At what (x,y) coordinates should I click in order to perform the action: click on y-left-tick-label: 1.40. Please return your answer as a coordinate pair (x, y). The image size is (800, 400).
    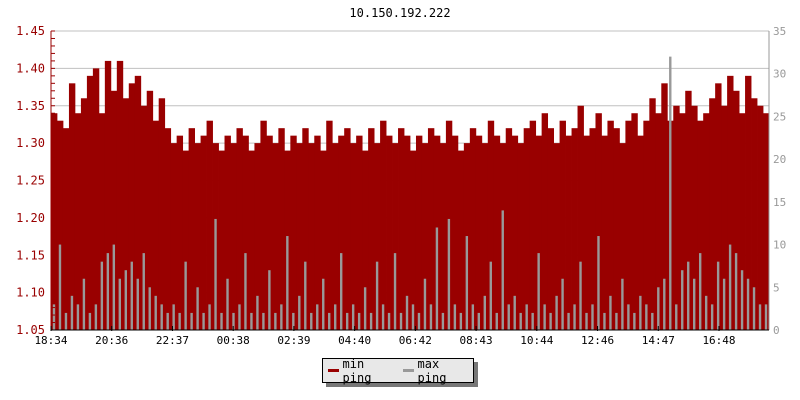
    Looking at the image, I should click on (30, 68).